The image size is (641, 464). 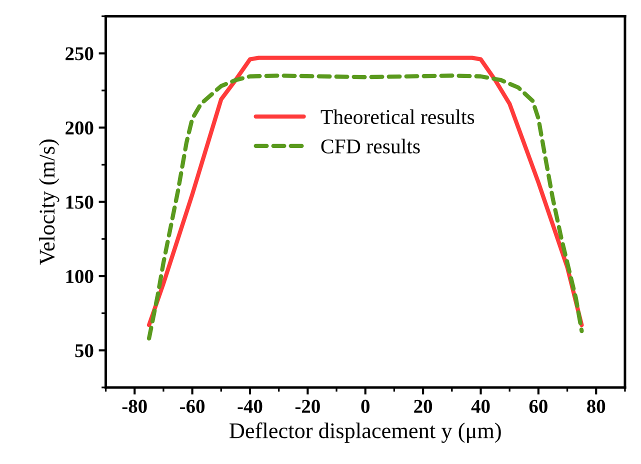 What do you see at coordinates (480, 406) in the screenshot?
I see `x-tick-label: 40` at bounding box center [480, 406].